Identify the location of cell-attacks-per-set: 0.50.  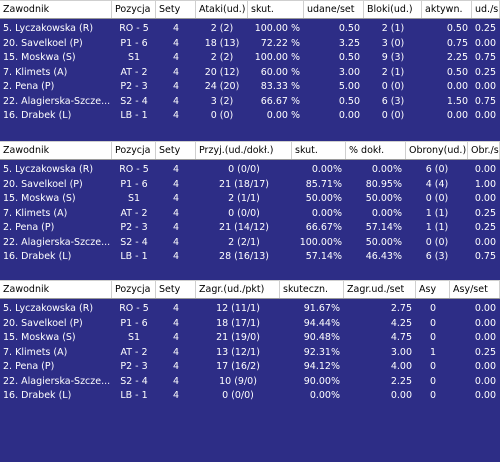
(349, 101).